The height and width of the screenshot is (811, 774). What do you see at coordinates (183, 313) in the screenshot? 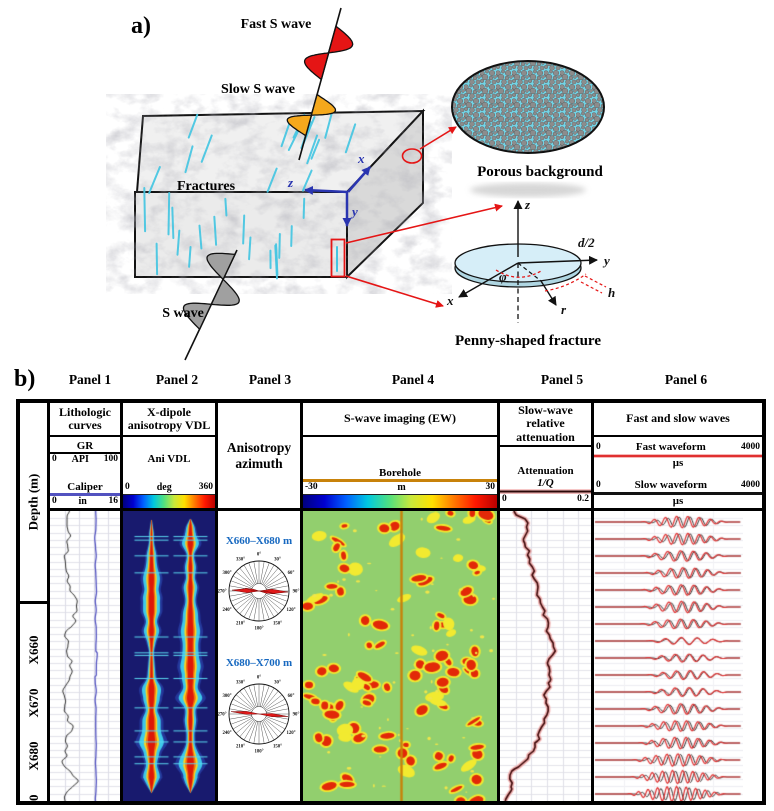
I see `s-wave-label: S wave` at bounding box center [183, 313].